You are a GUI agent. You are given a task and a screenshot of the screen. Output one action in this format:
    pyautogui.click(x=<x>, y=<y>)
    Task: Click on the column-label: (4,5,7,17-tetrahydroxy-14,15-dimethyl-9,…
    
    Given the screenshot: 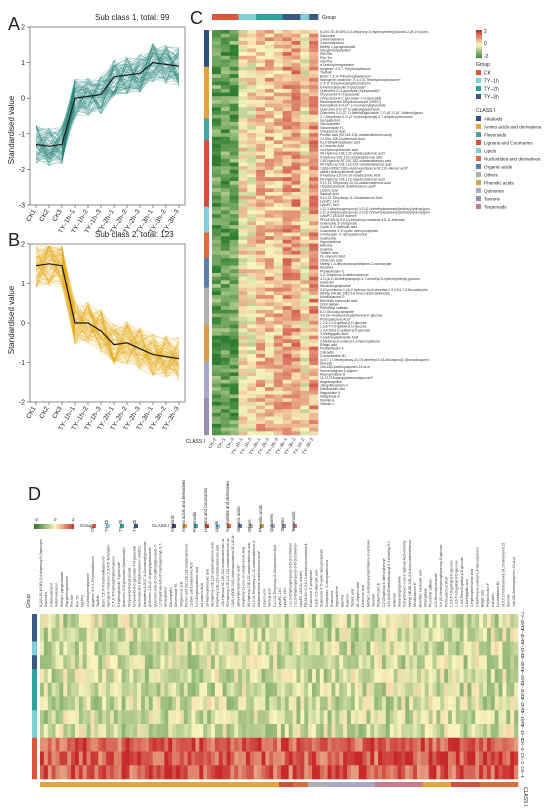 What is the action you would take?
    pyautogui.click(x=503, y=575)
    